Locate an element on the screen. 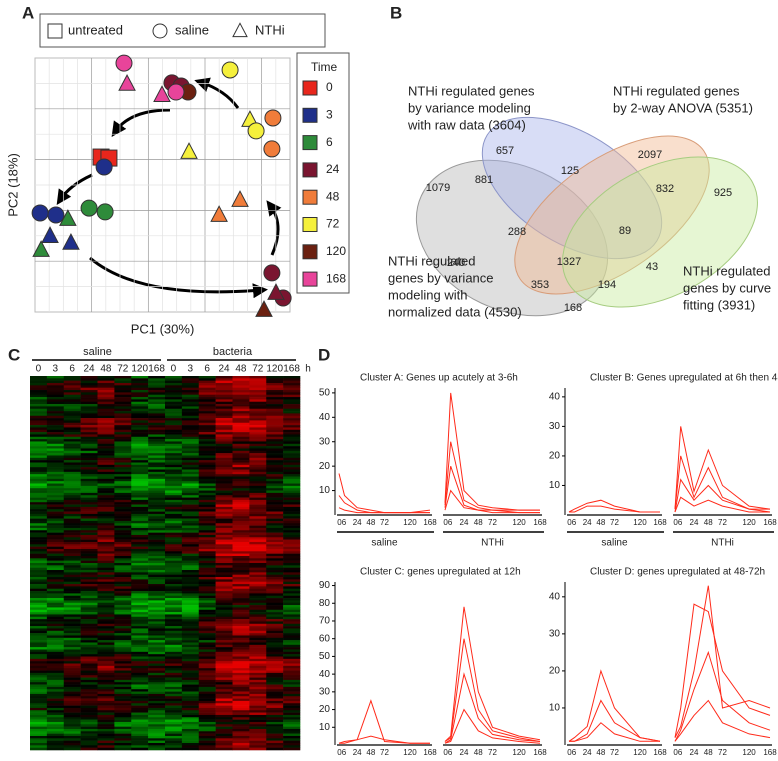  legend-label: 6 is located at coordinates (329, 142).